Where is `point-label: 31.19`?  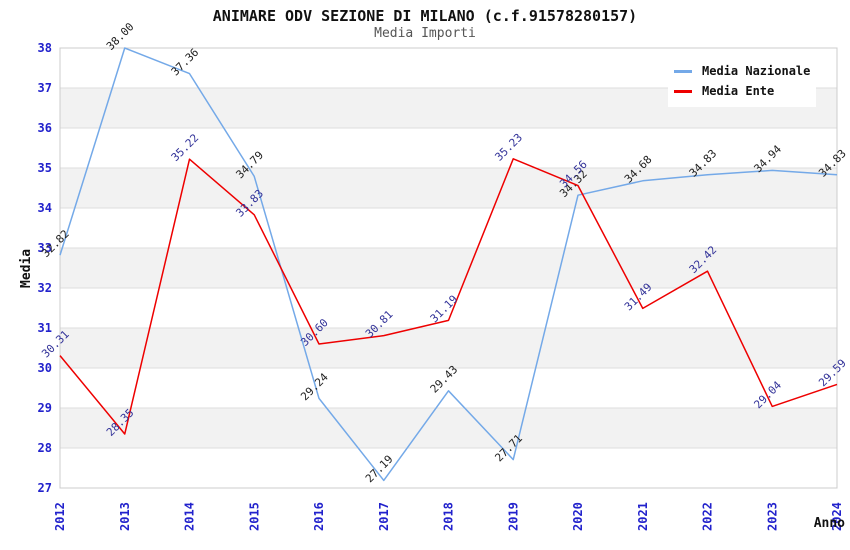
point-label: 31.19 is located at coordinates (444, 309).